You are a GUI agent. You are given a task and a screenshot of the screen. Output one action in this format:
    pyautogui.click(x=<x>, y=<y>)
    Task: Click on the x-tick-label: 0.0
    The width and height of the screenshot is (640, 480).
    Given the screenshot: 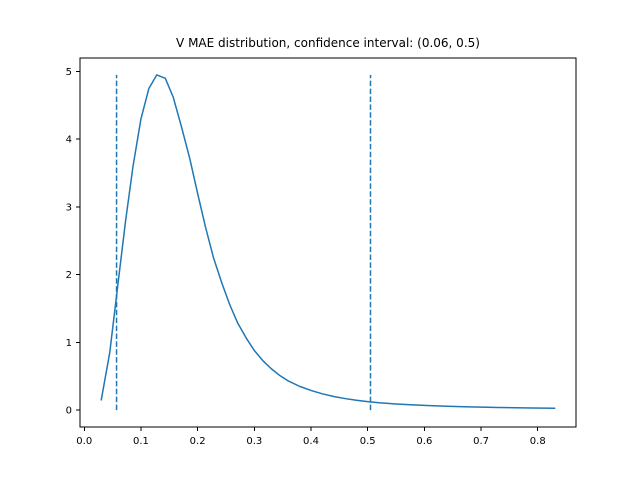 What is the action you would take?
    pyautogui.click(x=84, y=441)
    